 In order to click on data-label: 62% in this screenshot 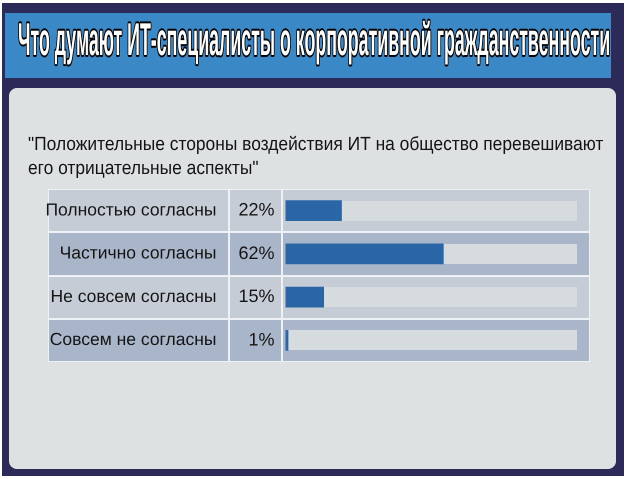, I will do `click(256, 252)`.